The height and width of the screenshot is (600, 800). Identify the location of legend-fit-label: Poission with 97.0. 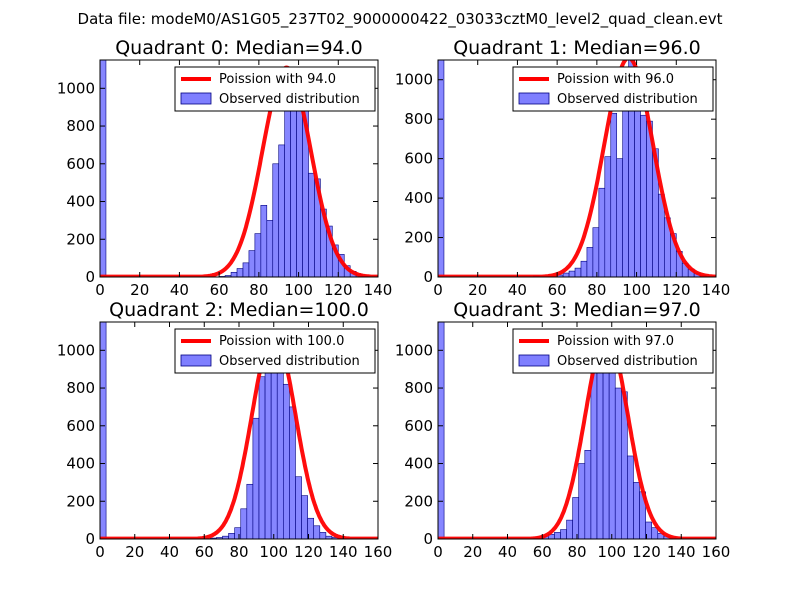
(615, 341).